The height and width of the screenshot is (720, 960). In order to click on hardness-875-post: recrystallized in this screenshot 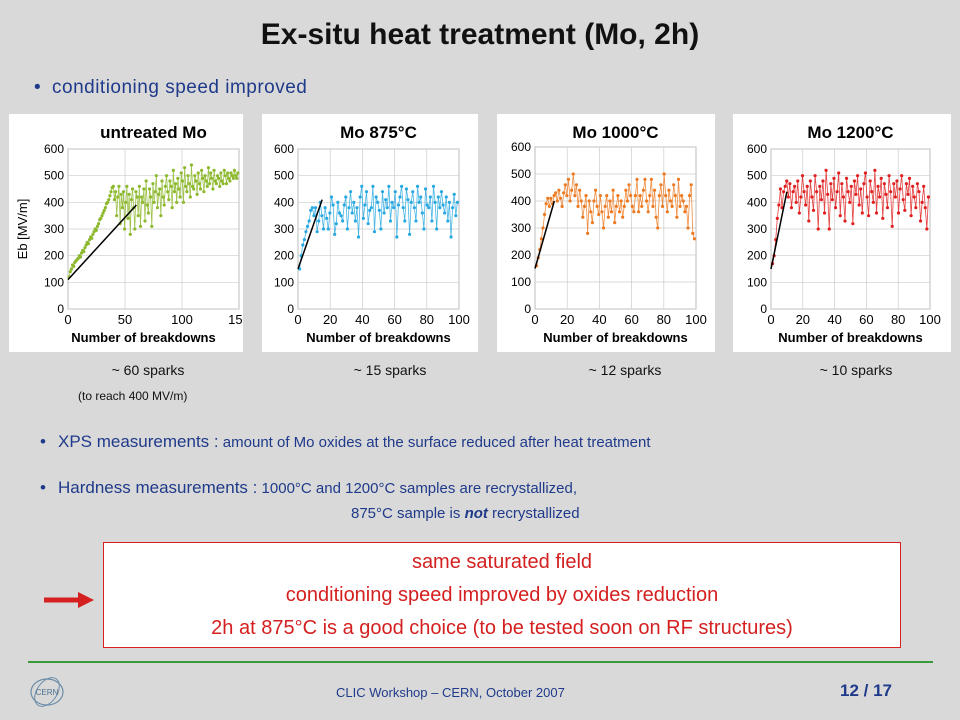, I will do `click(533, 513)`.